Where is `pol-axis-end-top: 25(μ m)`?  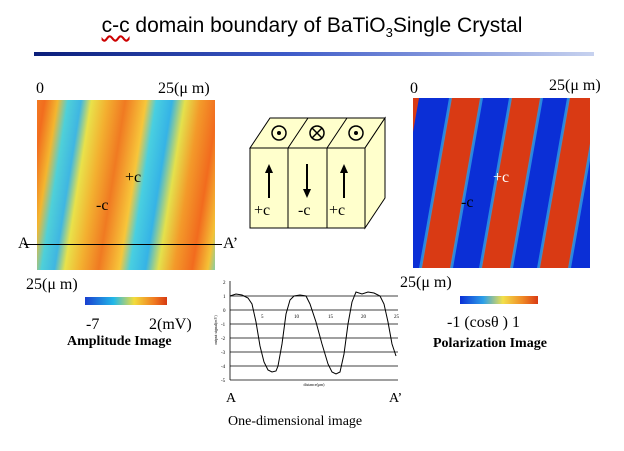 pol-axis-end-top: 25(μ m) is located at coordinates (575, 85).